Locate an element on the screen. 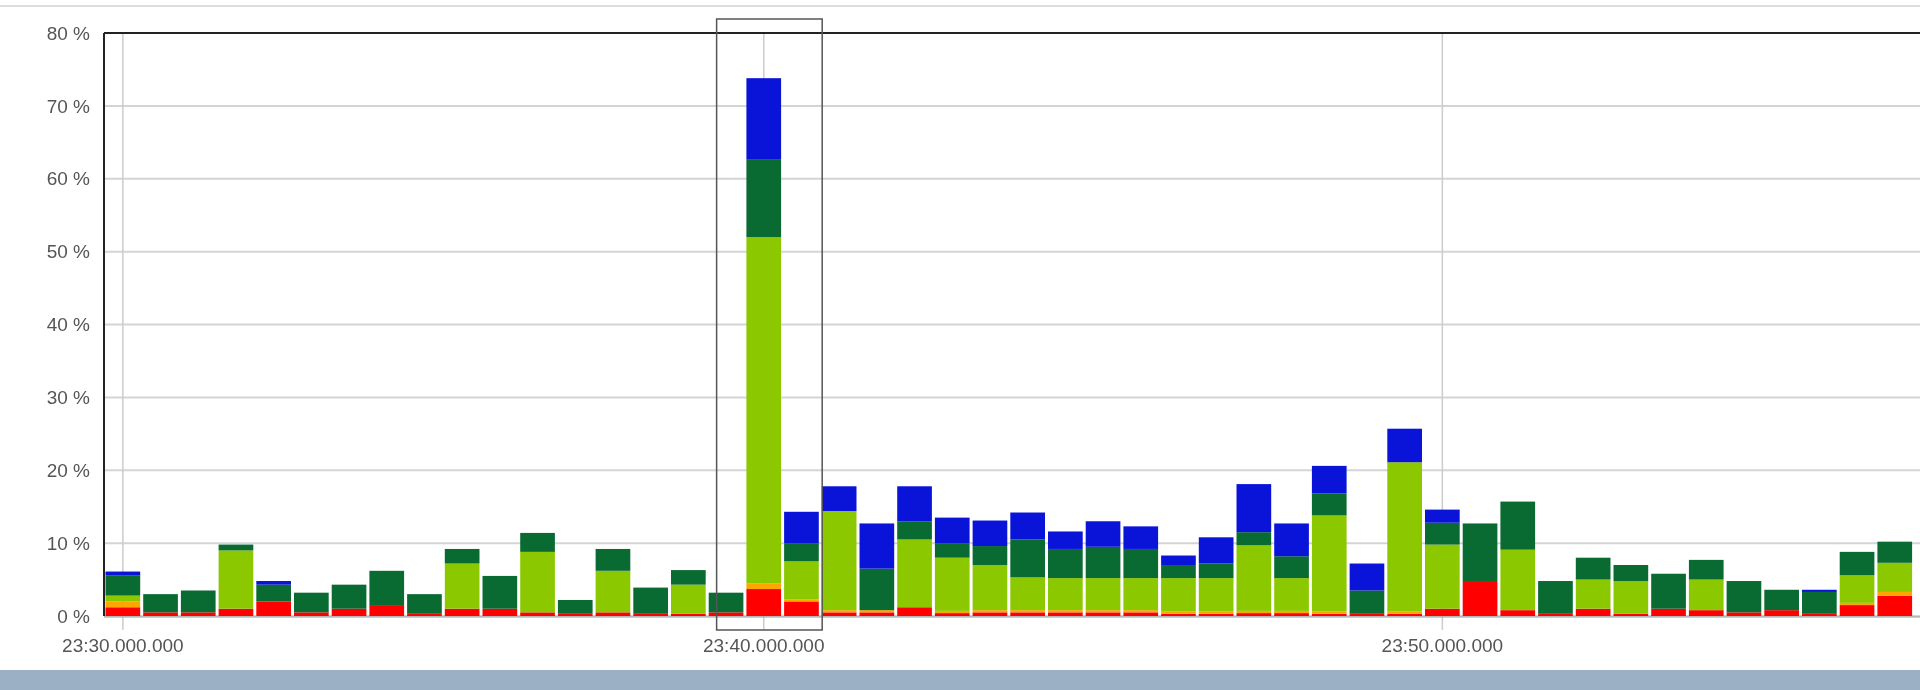 The height and width of the screenshot is (690, 1920). y-tick-label: 30 % is located at coordinates (68, 398).